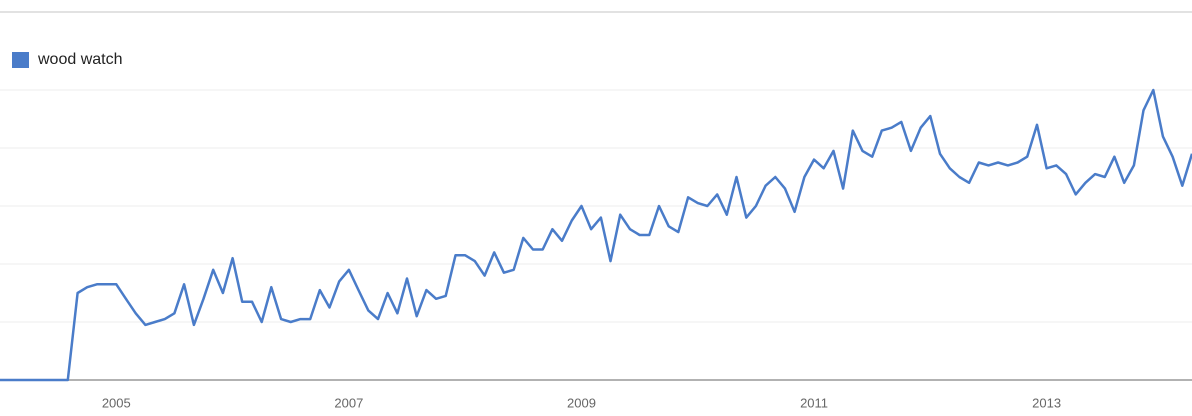 This screenshot has width=1192, height=416. Describe the element at coordinates (1046, 402) in the screenshot. I see `x-tick-label: 2013` at that location.